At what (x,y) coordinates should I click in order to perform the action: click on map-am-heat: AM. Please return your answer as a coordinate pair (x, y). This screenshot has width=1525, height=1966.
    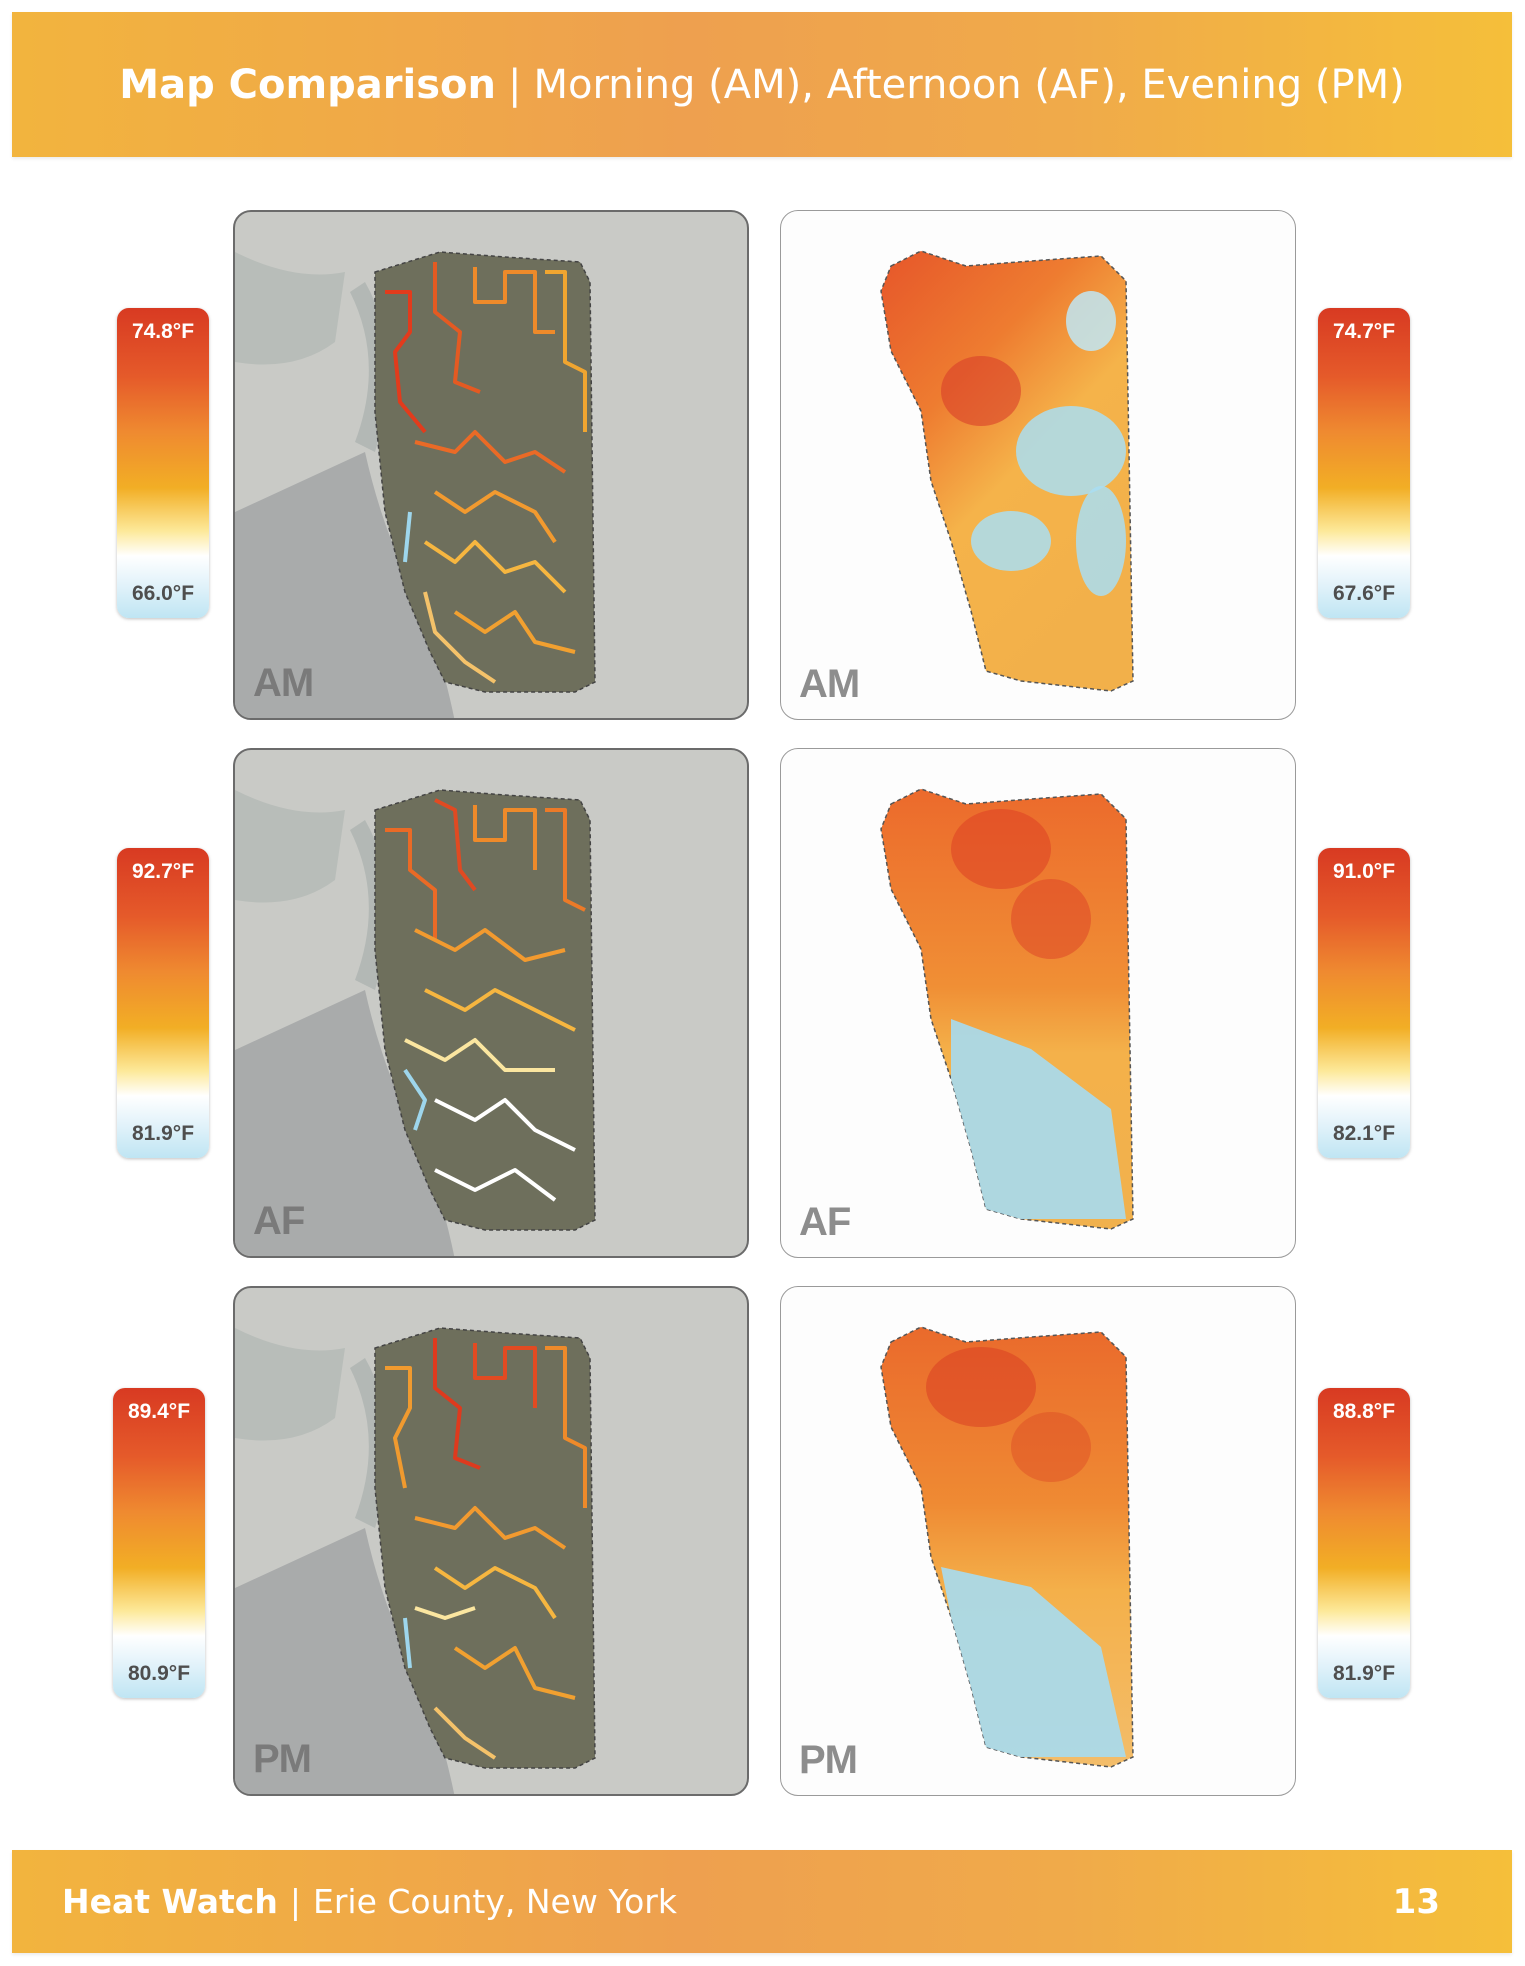
    Looking at the image, I should click on (1038, 465).